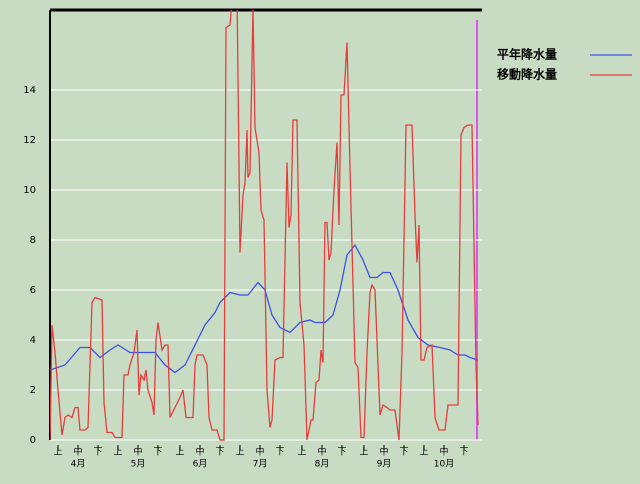 The width and height of the screenshot is (640, 484). Describe the element at coordinates (260, 464) in the screenshot. I see `month-label: 7月` at that location.